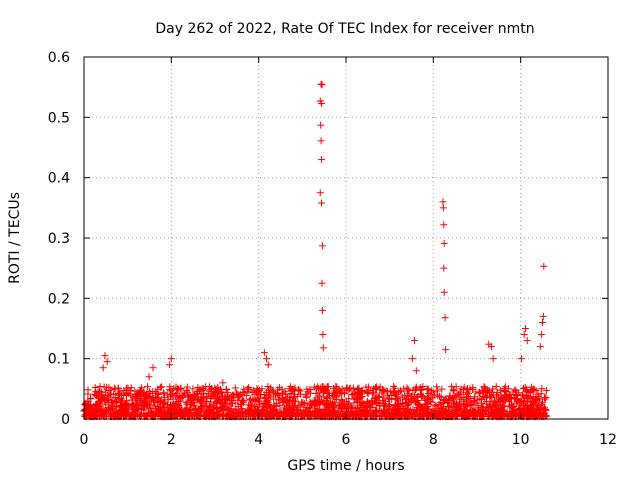 The height and width of the screenshot is (485, 640). I want to click on y-tick-label: 0.5, so click(59, 118).